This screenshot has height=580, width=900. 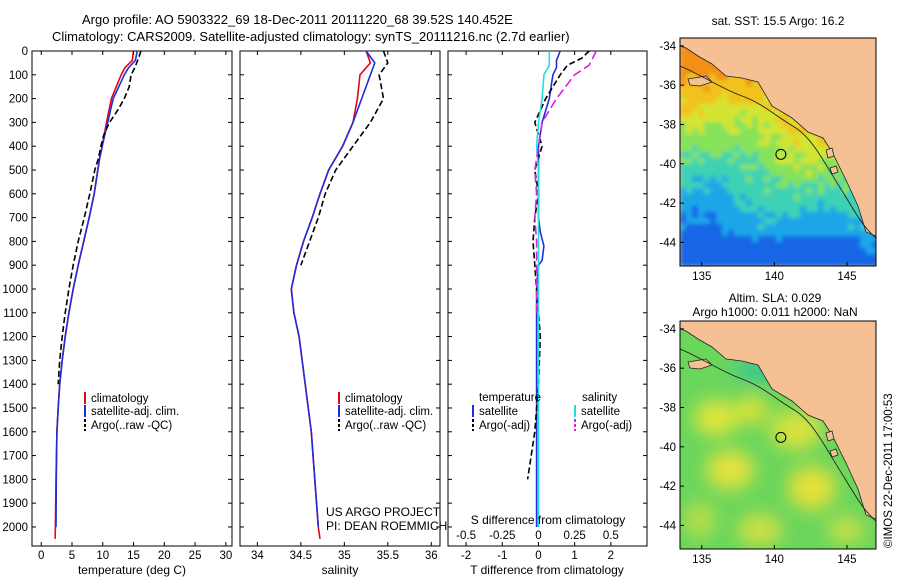 What do you see at coordinates (18, 266) in the screenshot?
I see `depth-tick-label: 900` at bounding box center [18, 266].